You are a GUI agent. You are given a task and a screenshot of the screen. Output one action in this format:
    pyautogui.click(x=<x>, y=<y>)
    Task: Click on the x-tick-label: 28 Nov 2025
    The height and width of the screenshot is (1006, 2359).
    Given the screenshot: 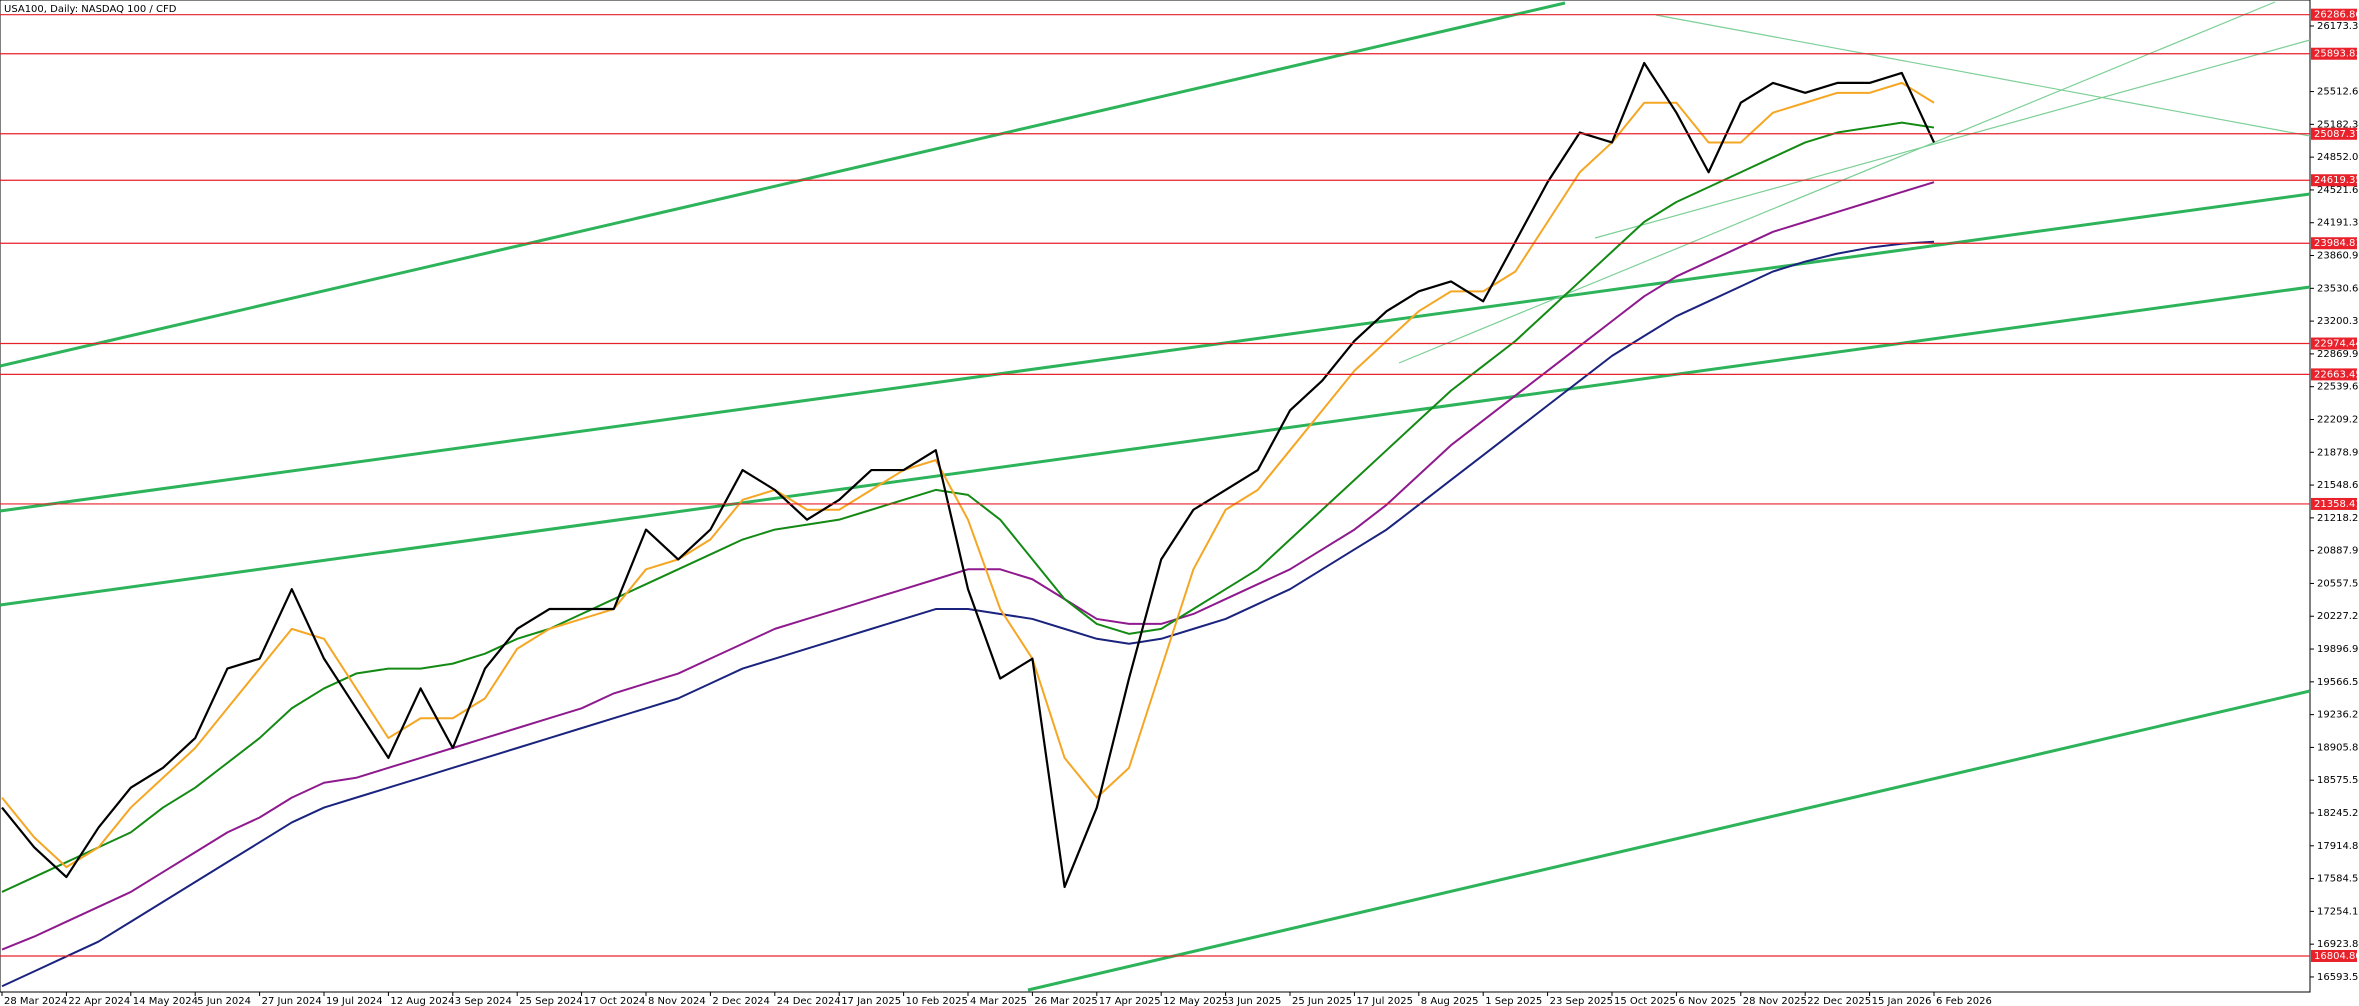 What is the action you would take?
    pyautogui.click(x=1775, y=1001)
    